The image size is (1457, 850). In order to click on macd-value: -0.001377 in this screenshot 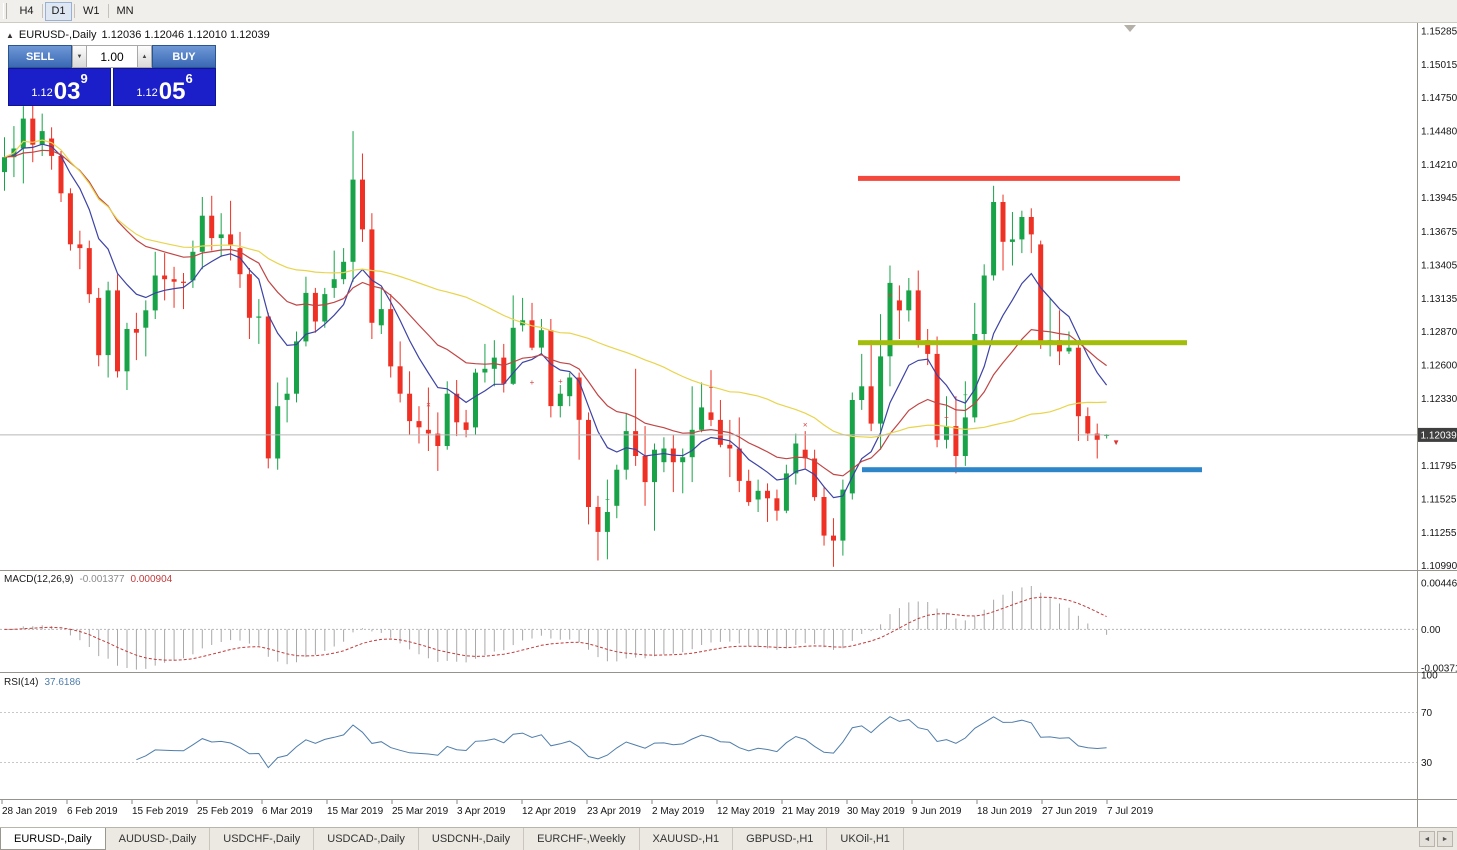, I will do `click(102, 579)`.